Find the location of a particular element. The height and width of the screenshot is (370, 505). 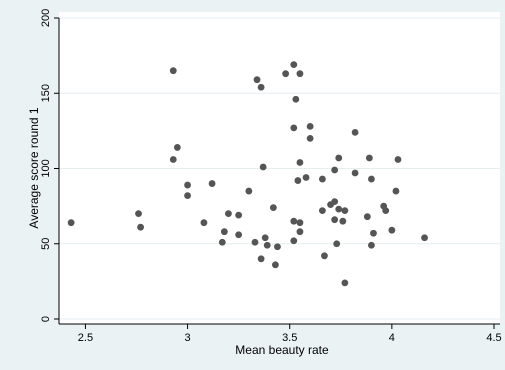

x-tick-label: 3.5 is located at coordinates (289, 338).